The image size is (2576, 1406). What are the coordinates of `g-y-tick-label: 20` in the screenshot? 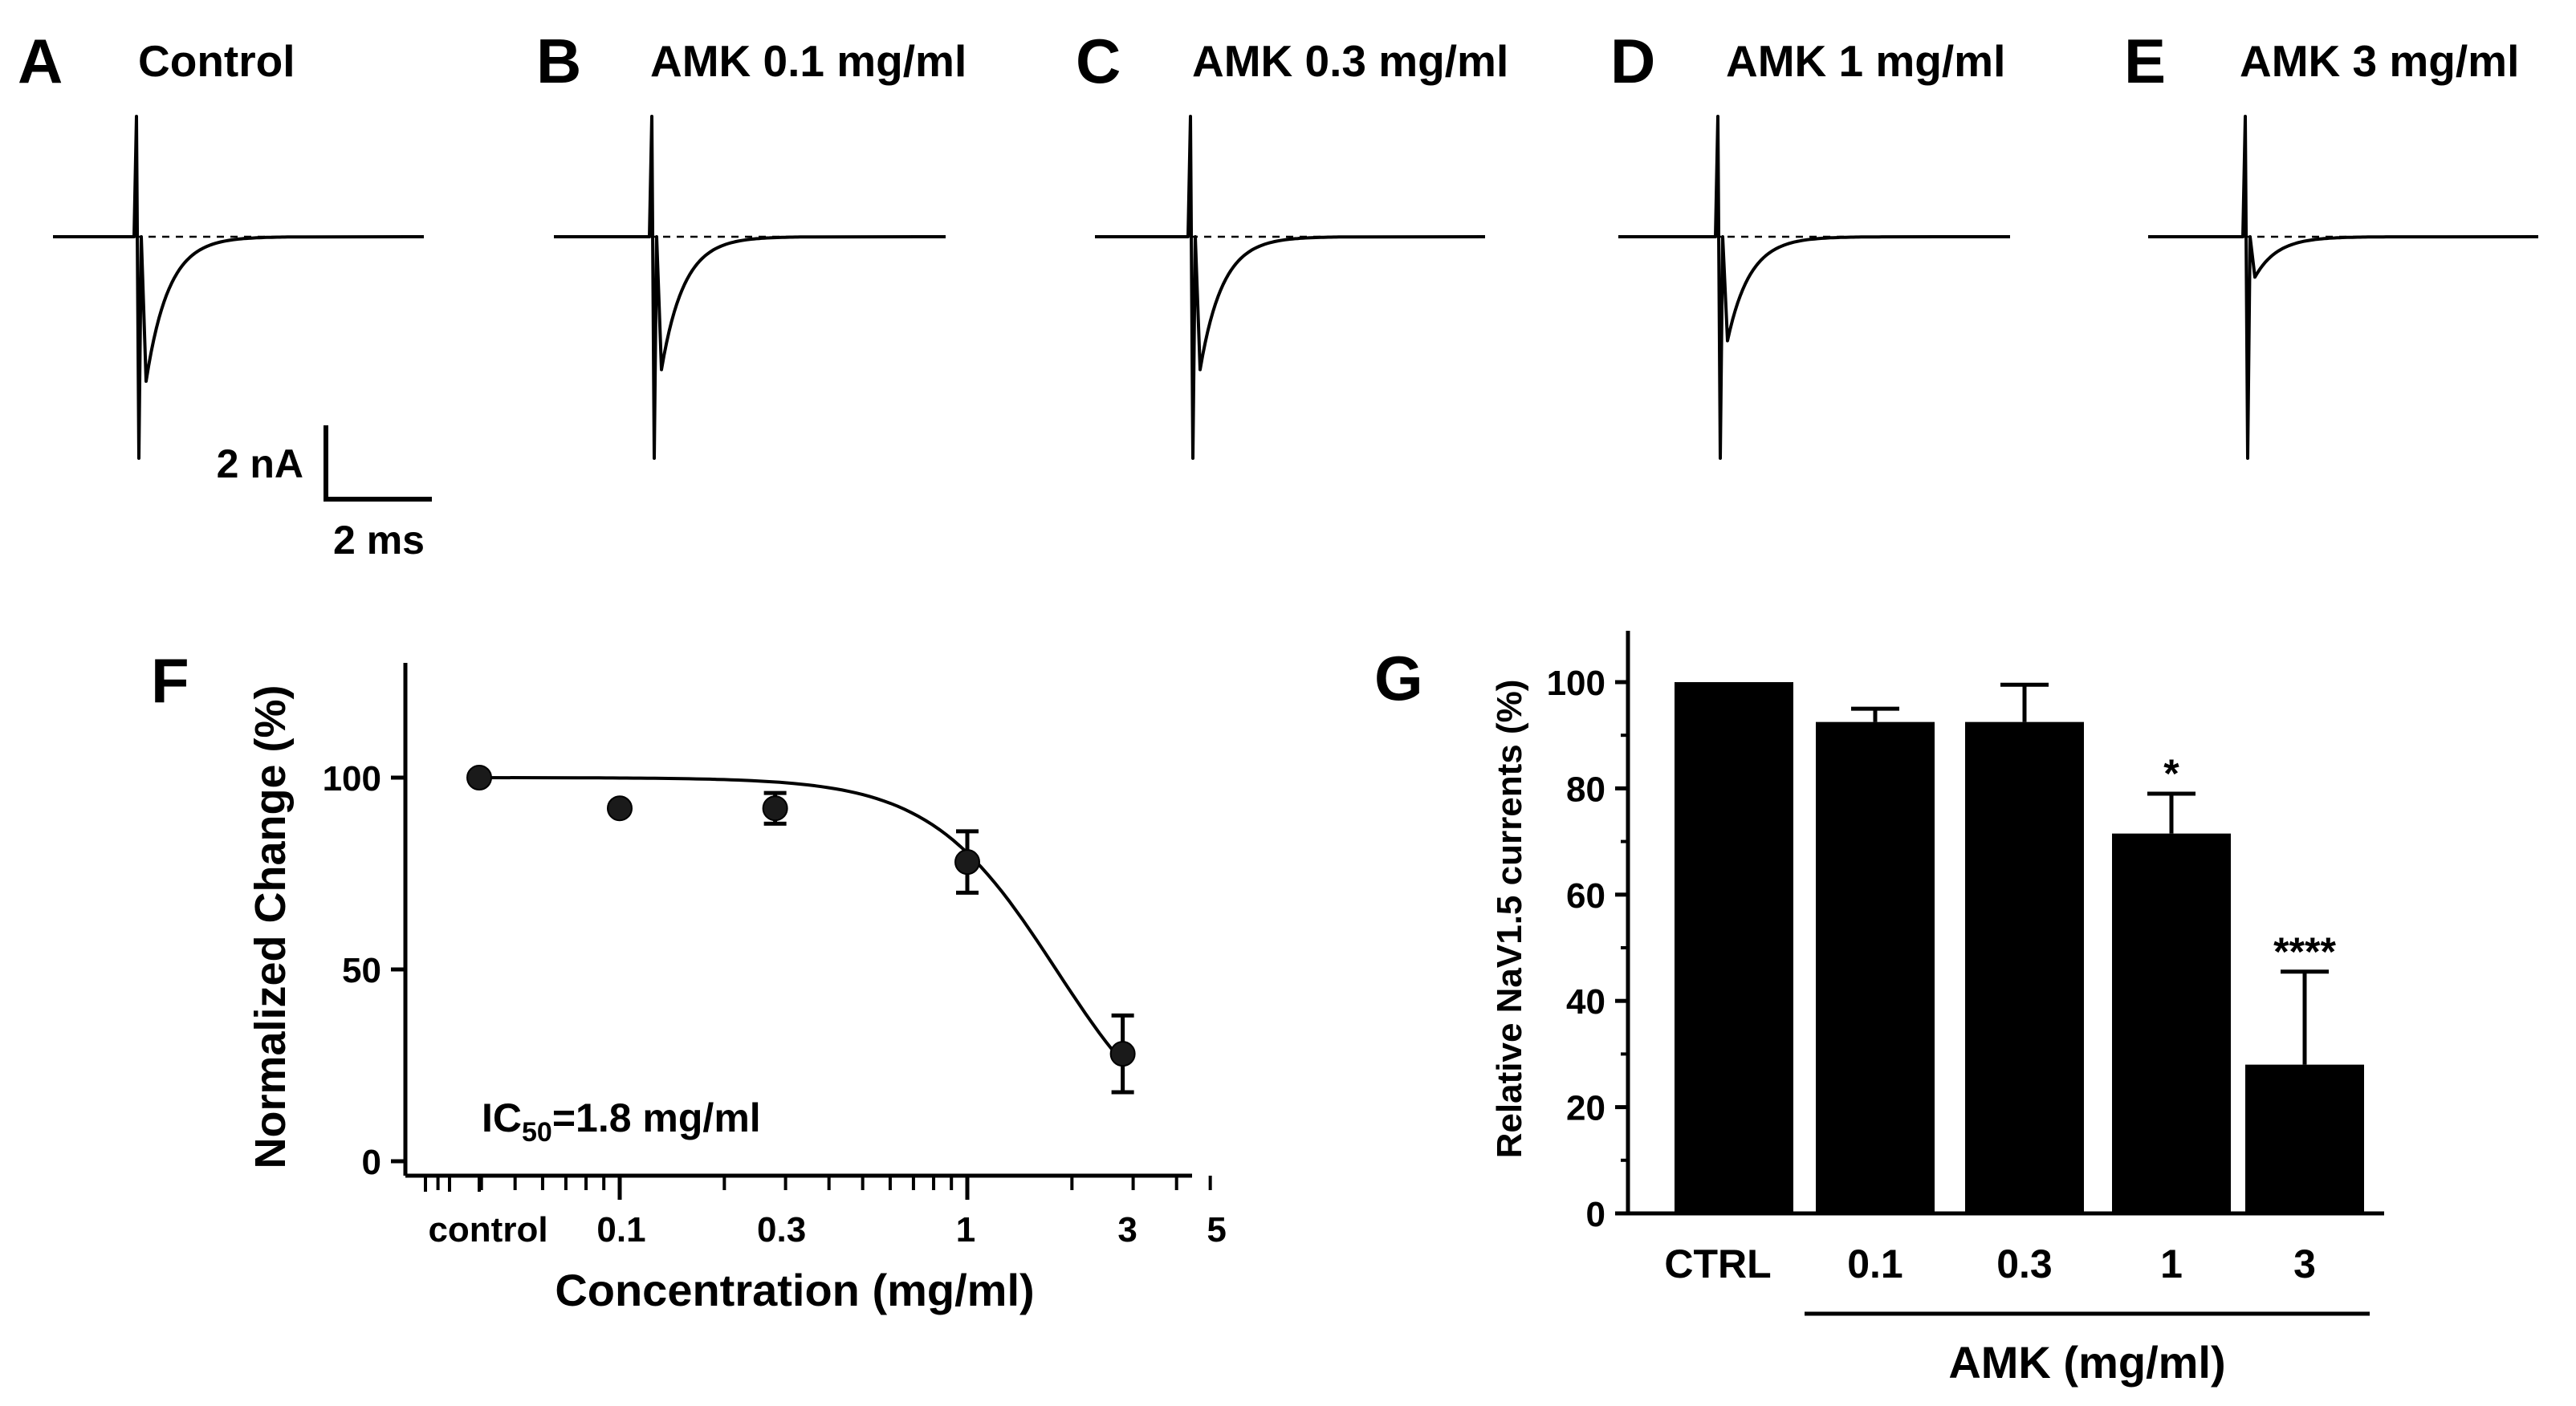 It's located at (1585, 1109).